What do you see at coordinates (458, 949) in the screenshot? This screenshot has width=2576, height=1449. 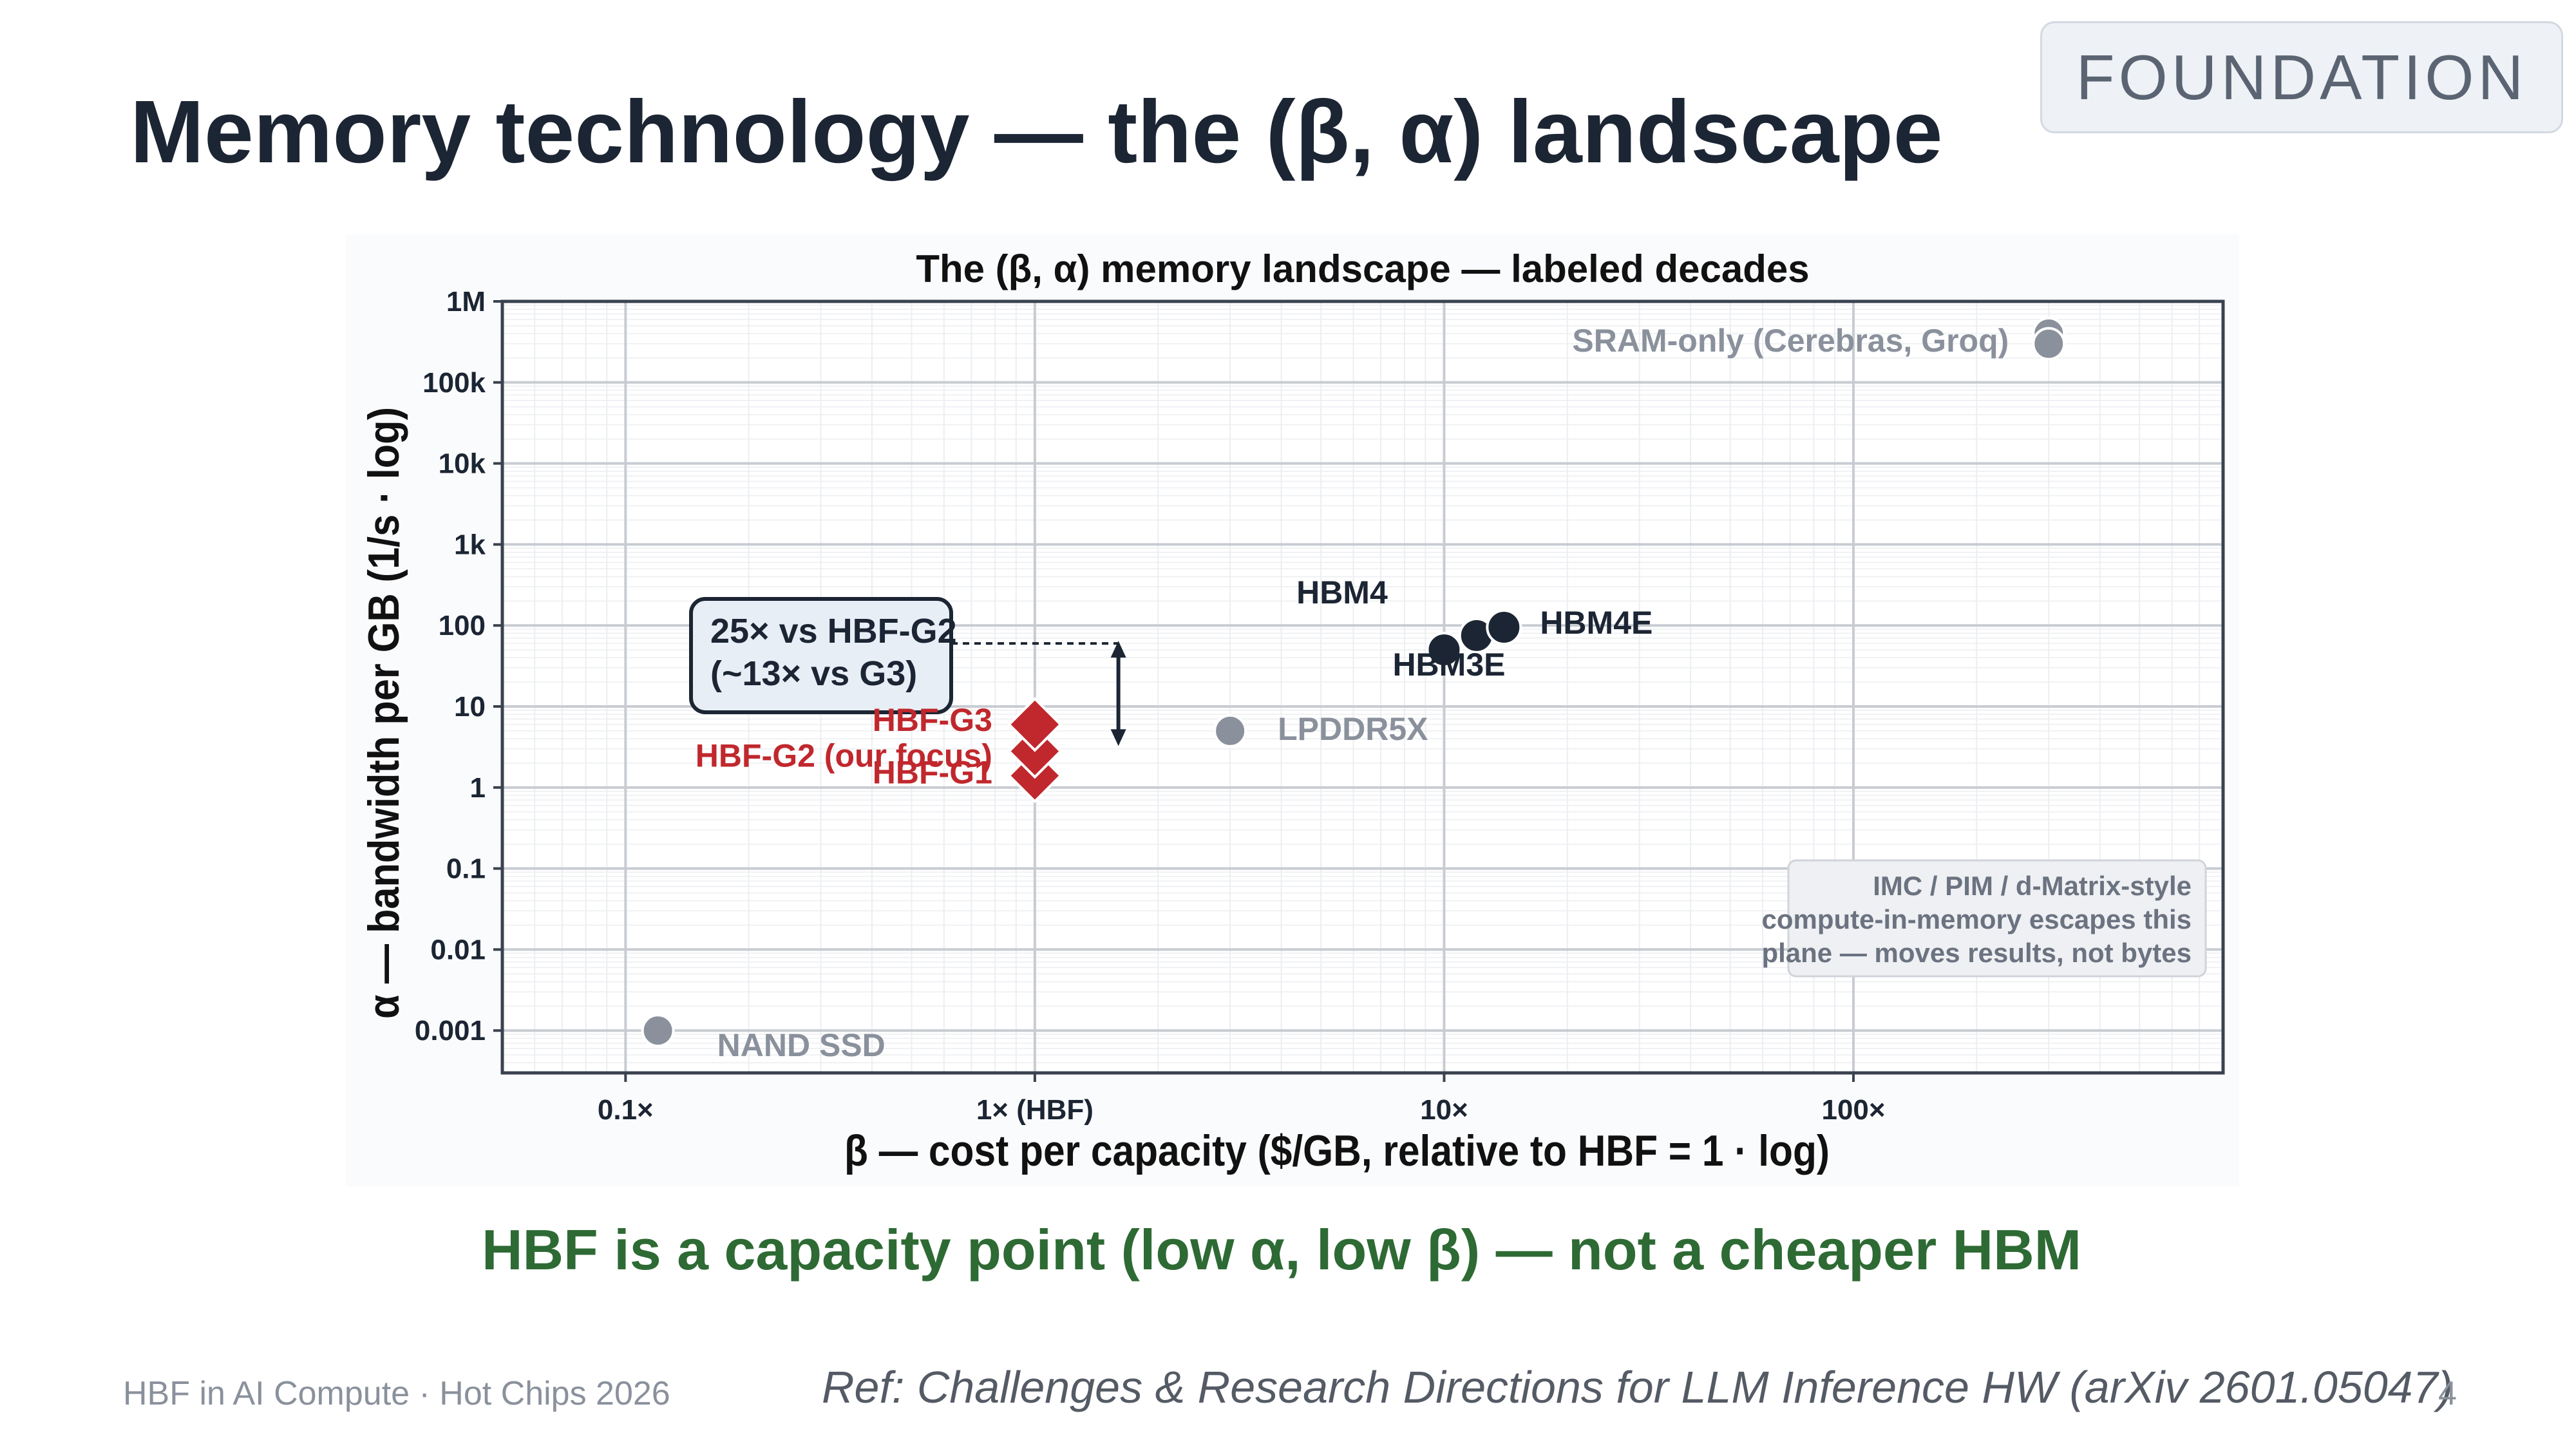 I see `y-tick-label: 0.01` at bounding box center [458, 949].